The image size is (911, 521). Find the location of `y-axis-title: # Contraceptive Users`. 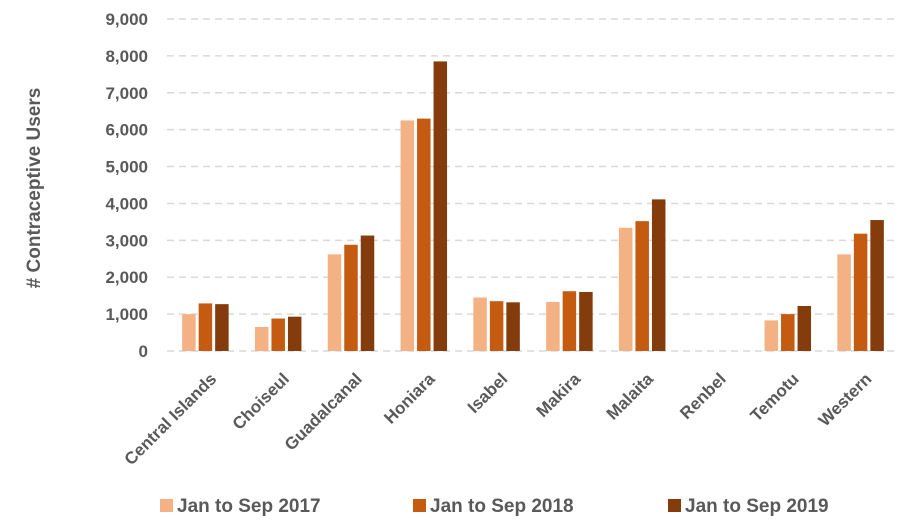

y-axis-title: # Contraceptive Users is located at coordinates (34, 188).